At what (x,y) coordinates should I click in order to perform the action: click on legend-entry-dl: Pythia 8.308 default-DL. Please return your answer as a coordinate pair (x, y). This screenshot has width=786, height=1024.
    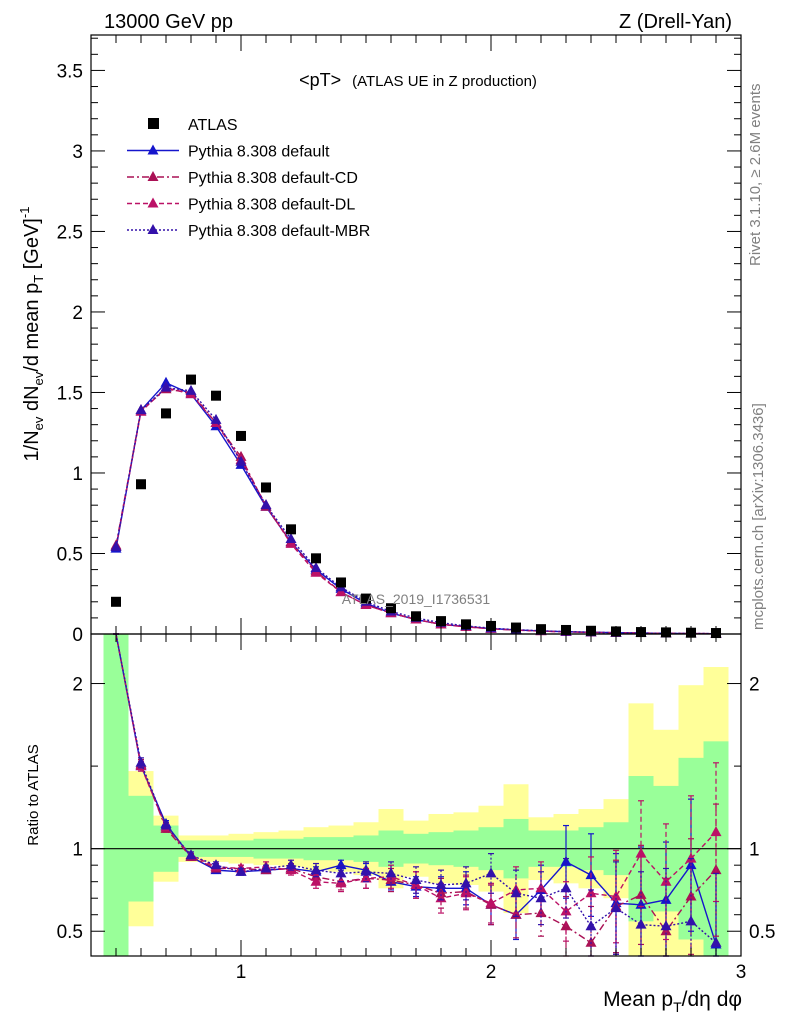
    Looking at the image, I should click on (241, 205).